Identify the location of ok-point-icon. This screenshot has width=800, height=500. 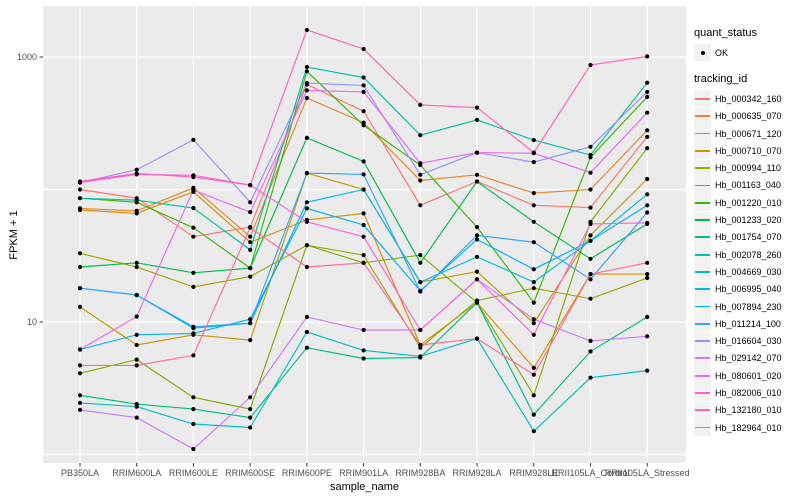
(702, 53).